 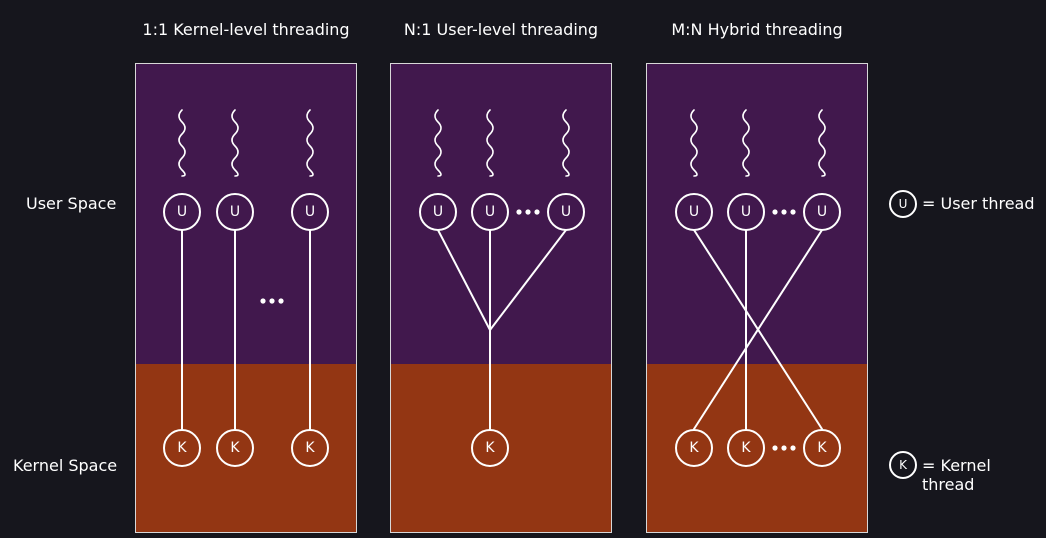 I want to click on squiggle-group, so click(x=502, y=143).